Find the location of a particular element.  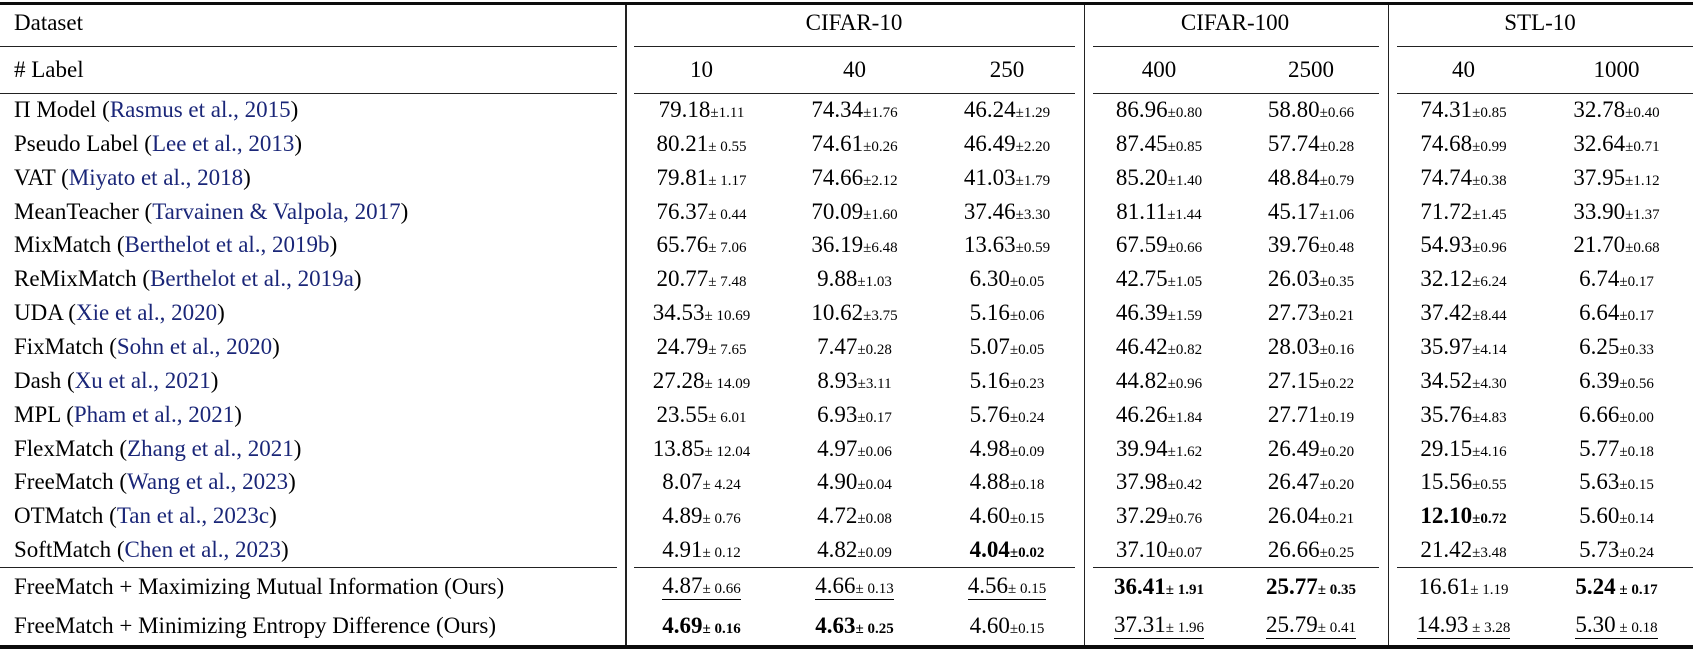

metric-cell: 4.63± 0.25 is located at coordinates (854, 625).